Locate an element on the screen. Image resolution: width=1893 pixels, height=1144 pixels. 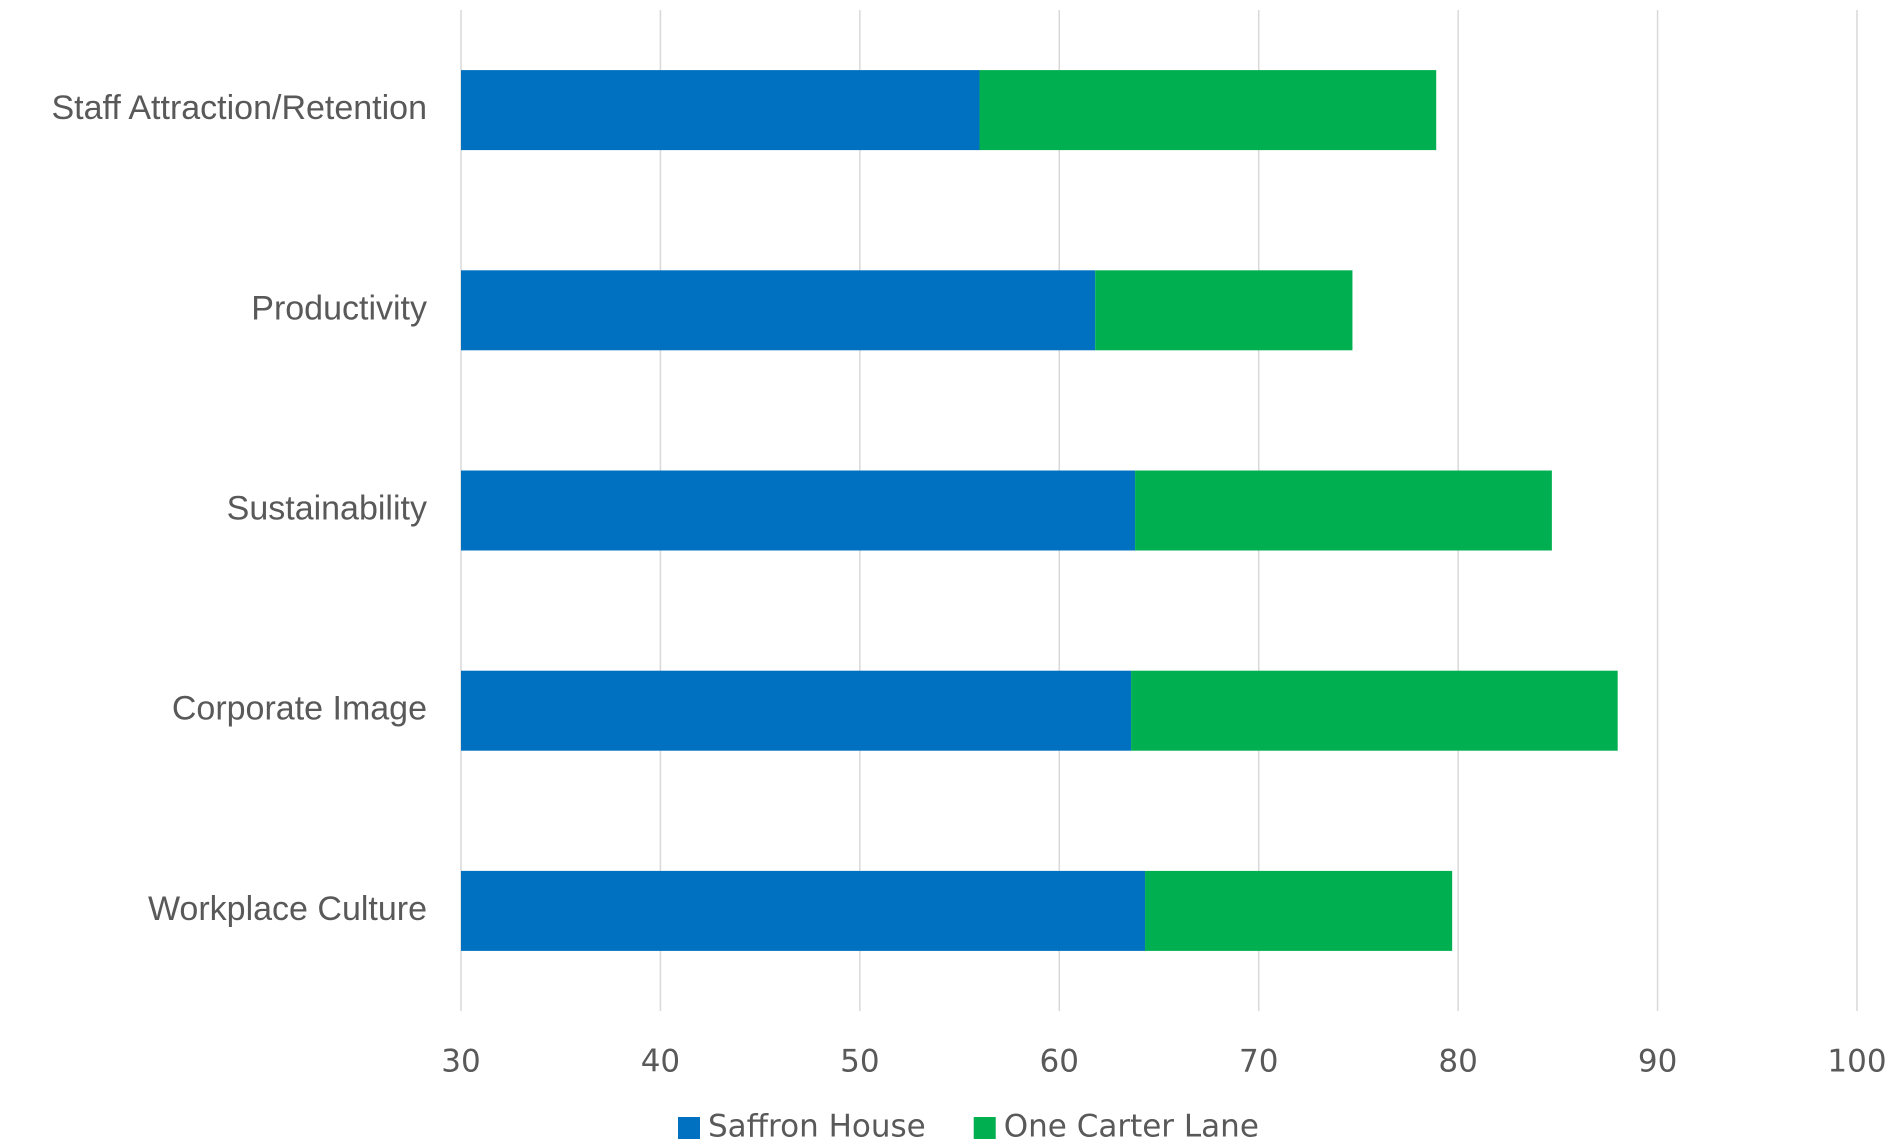
y-tick-label: Workplace Culture is located at coordinates (287, 909).